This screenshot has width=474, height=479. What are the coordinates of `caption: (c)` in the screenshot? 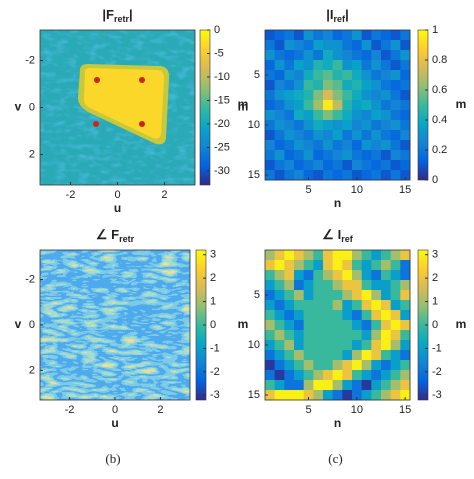 It's located at (335, 458).